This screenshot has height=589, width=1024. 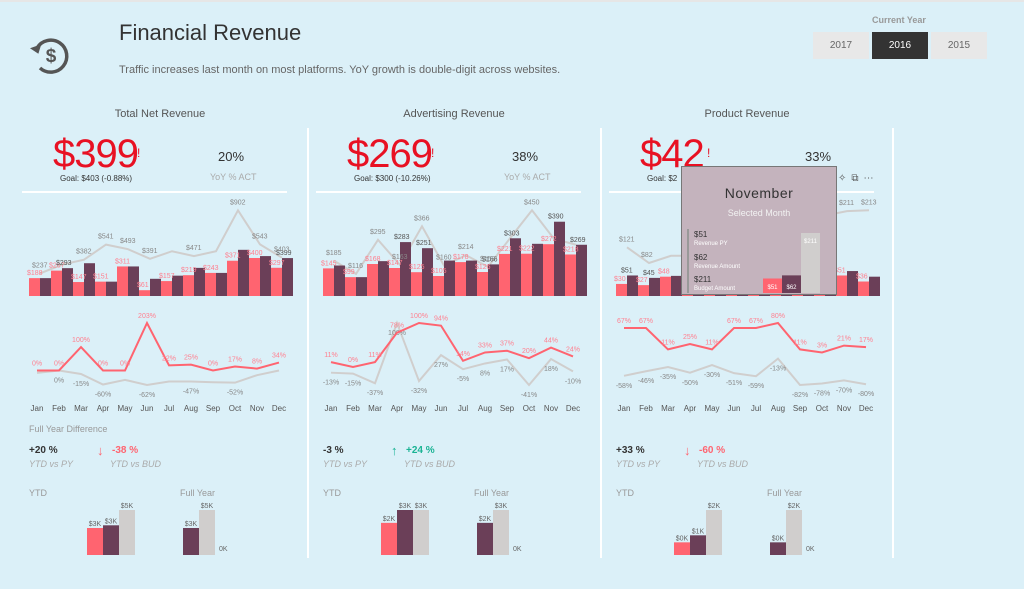 I want to click on x-axis-label: Feb, so click(x=353, y=408).